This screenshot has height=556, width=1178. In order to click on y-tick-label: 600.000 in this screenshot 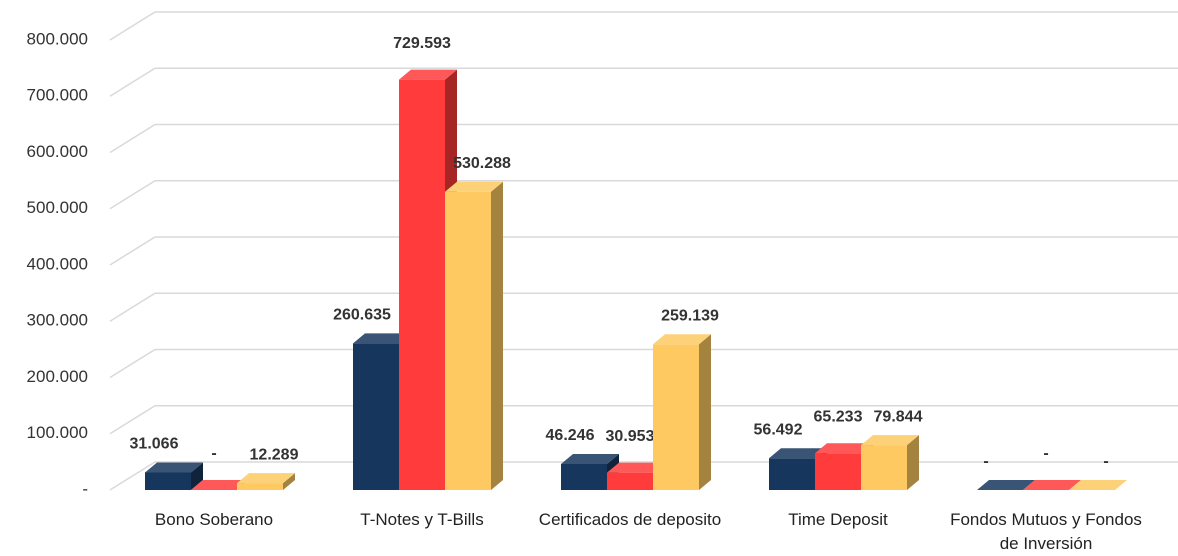, I will do `click(57, 151)`.